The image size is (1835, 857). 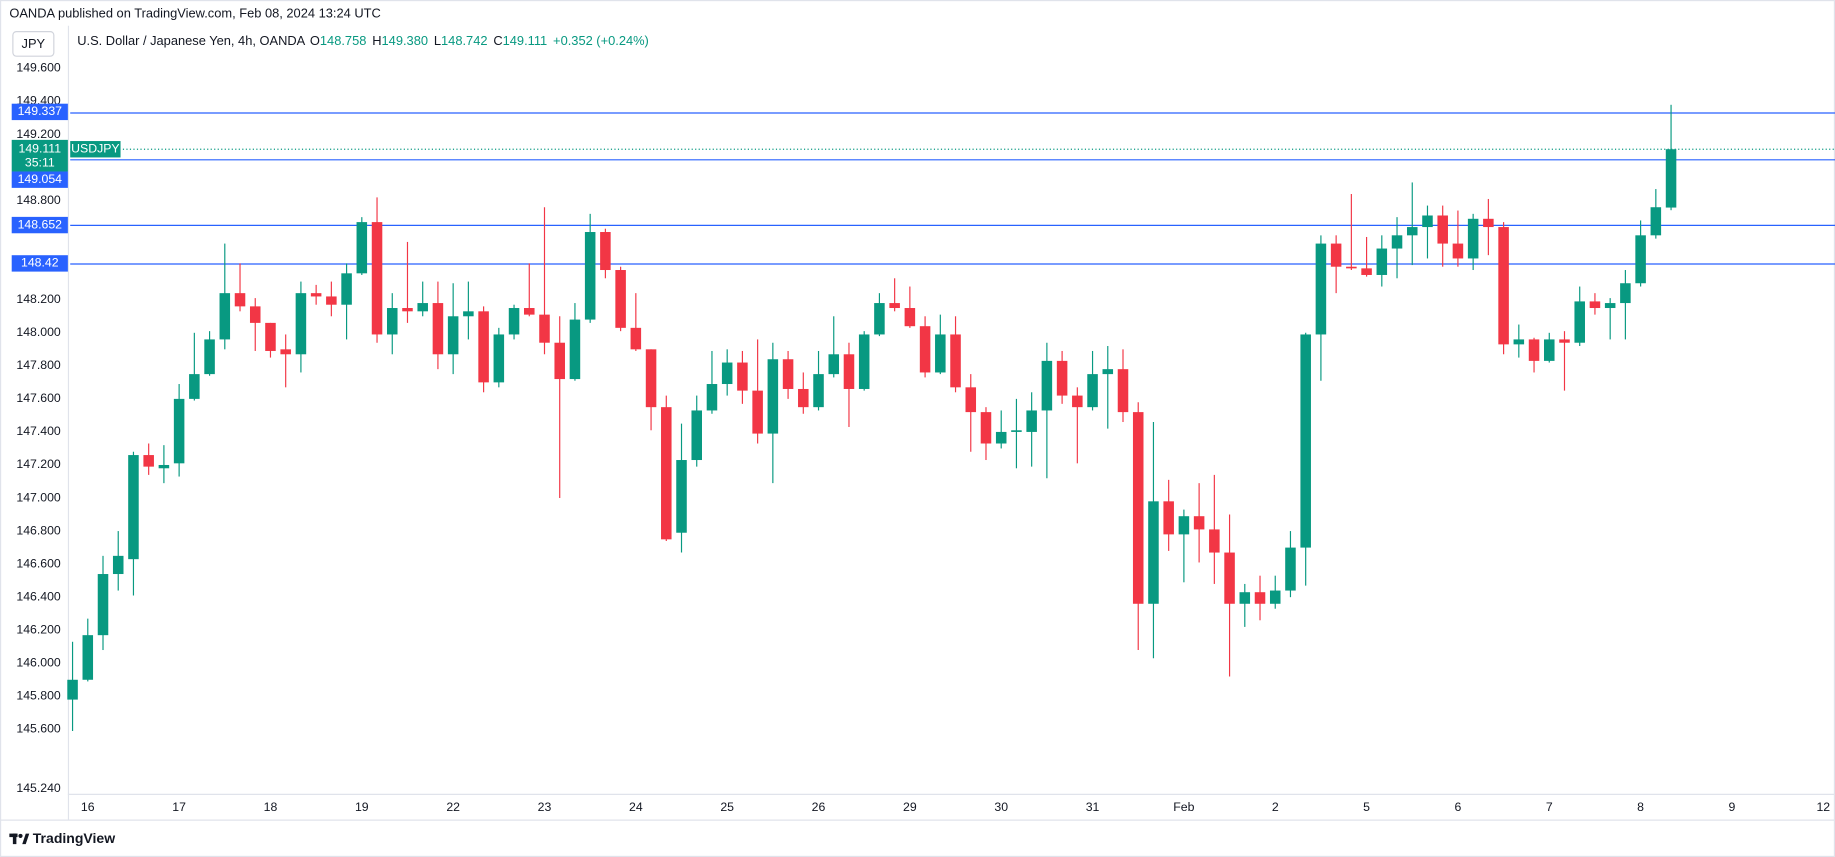 I want to click on currency-button-label: JPY, so click(x=34, y=43).